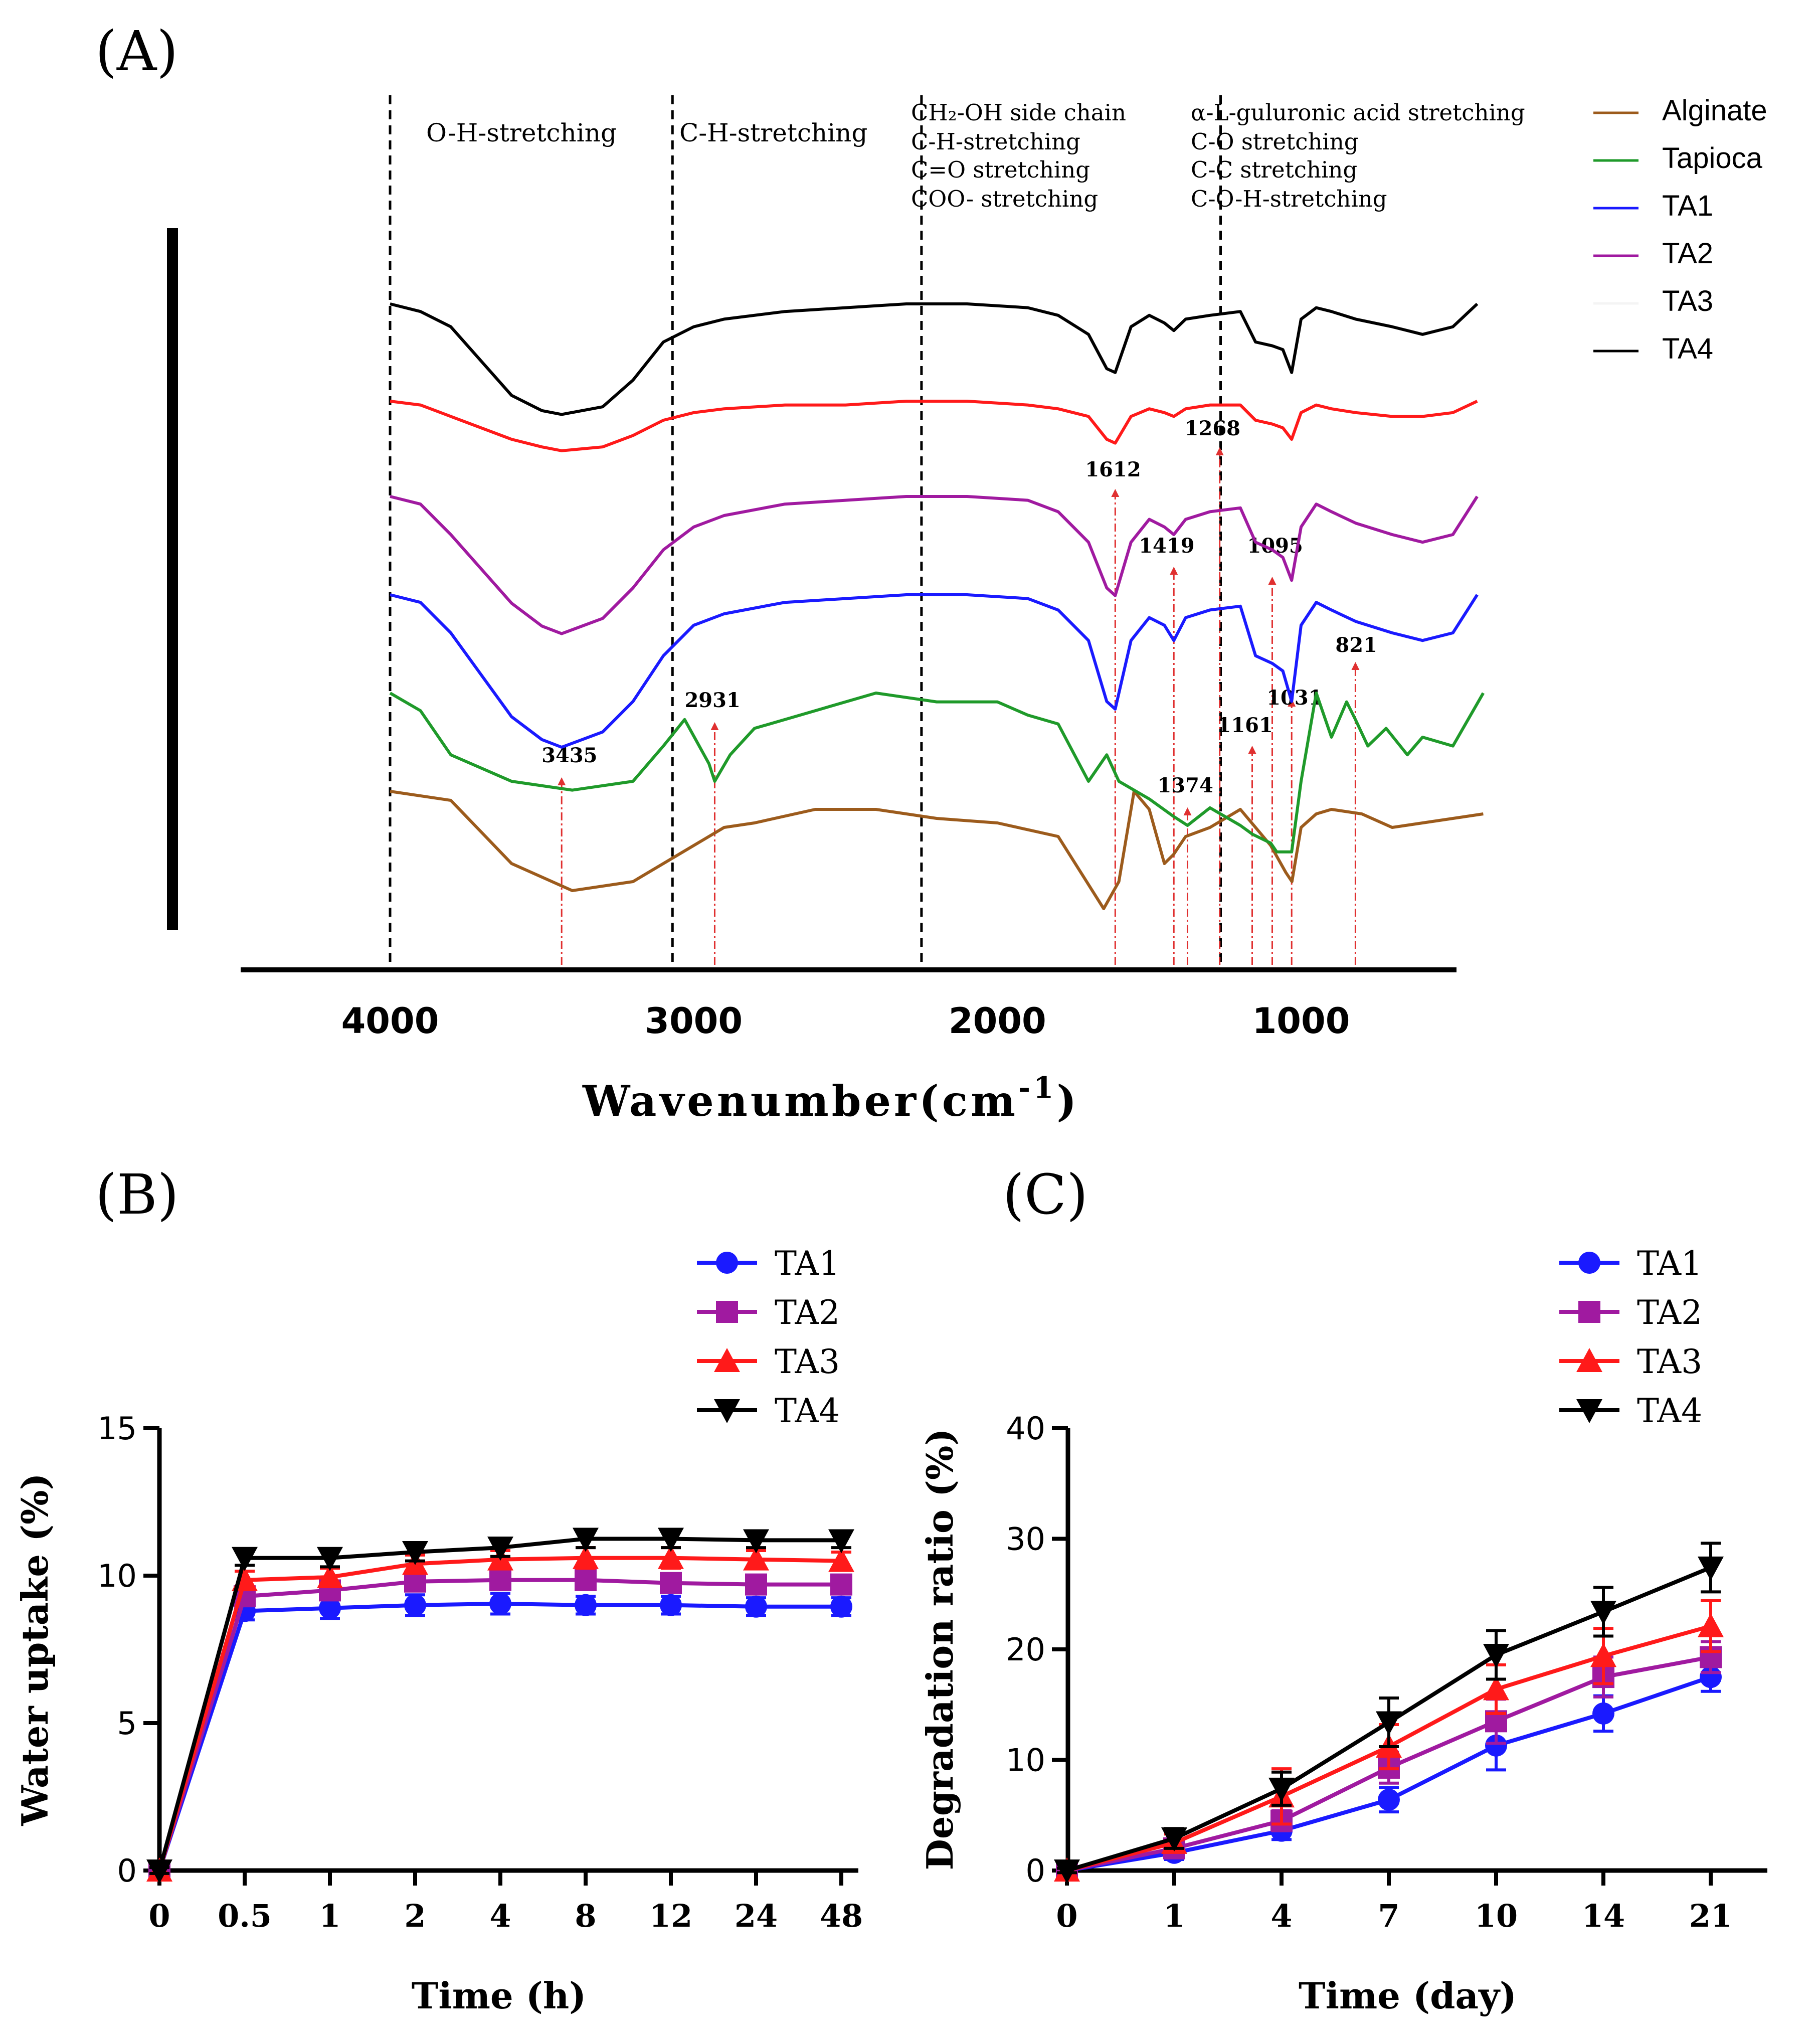 The width and height of the screenshot is (1820, 2035). I want to click on panel-c-y-tick-label-10: 10, so click(1025, 1760).